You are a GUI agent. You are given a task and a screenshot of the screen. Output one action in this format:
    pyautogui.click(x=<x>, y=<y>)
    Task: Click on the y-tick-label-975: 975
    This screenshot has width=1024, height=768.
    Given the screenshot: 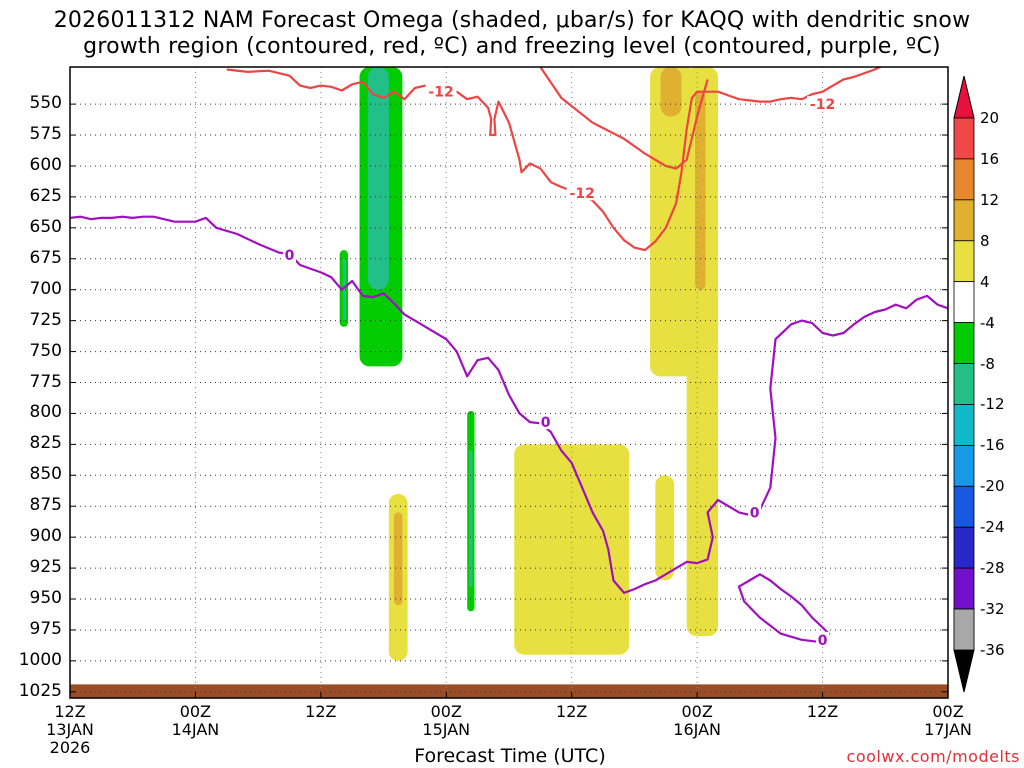 What is the action you would take?
    pyautogui.click(x=45, y=628)
    